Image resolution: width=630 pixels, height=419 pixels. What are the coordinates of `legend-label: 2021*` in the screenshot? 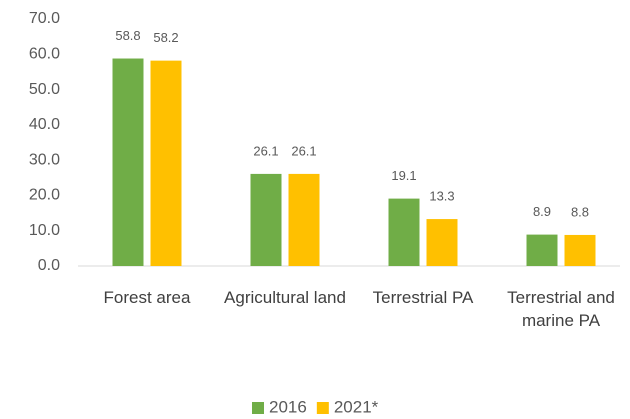 It's located at (356, 406).